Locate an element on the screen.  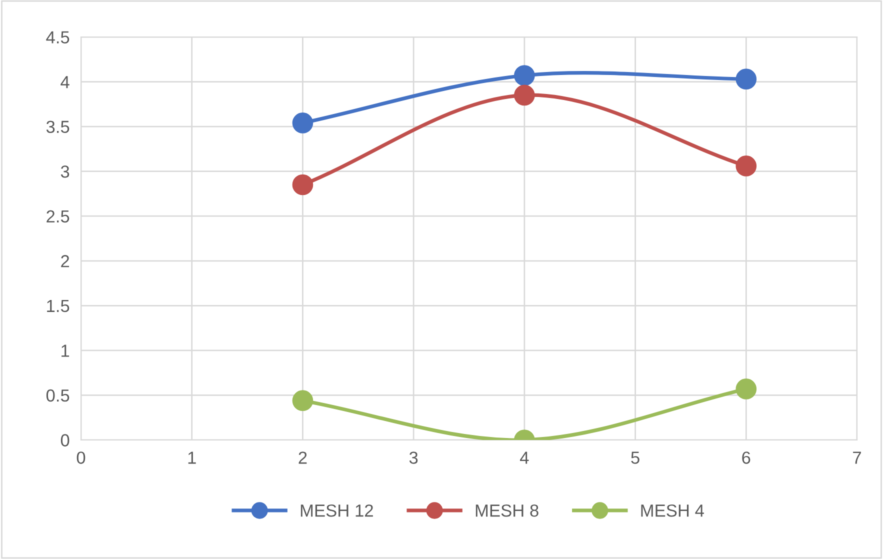
y-tick-label: 4.5 is located at coordinates (58, 37).